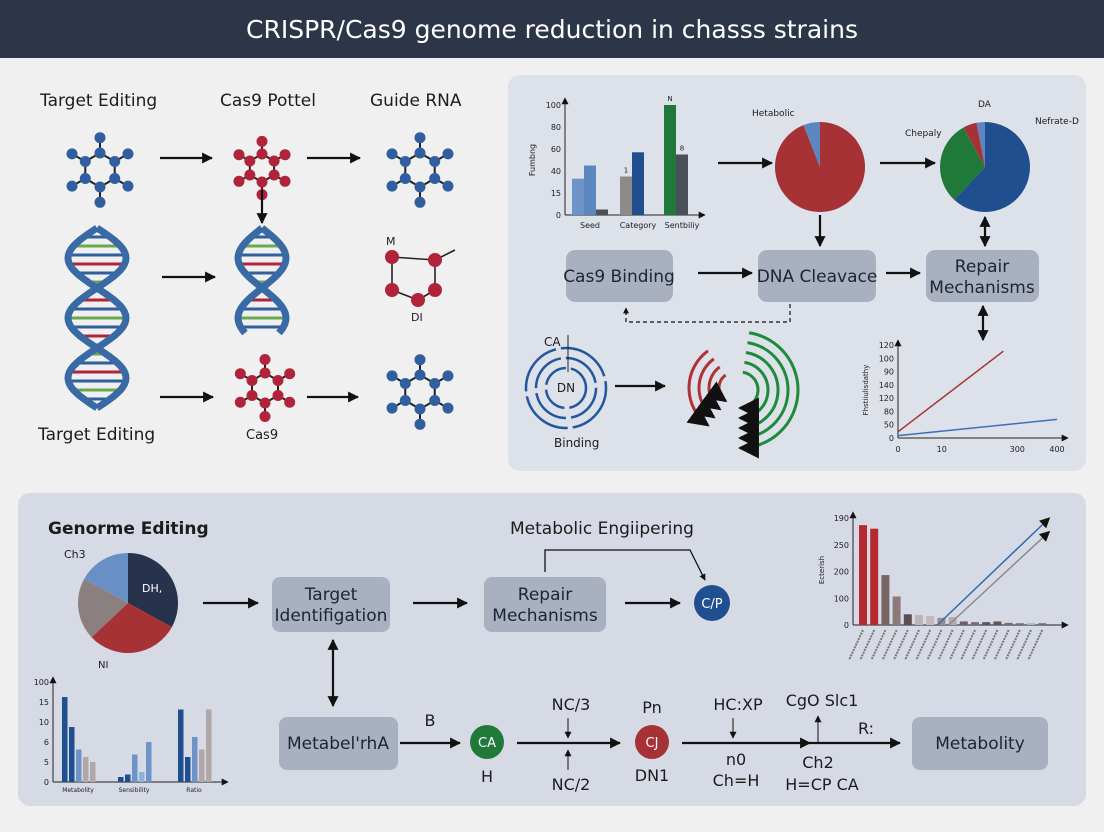  I want to click on label-target-editing-bottom: Target Editing, so click(96, 435).